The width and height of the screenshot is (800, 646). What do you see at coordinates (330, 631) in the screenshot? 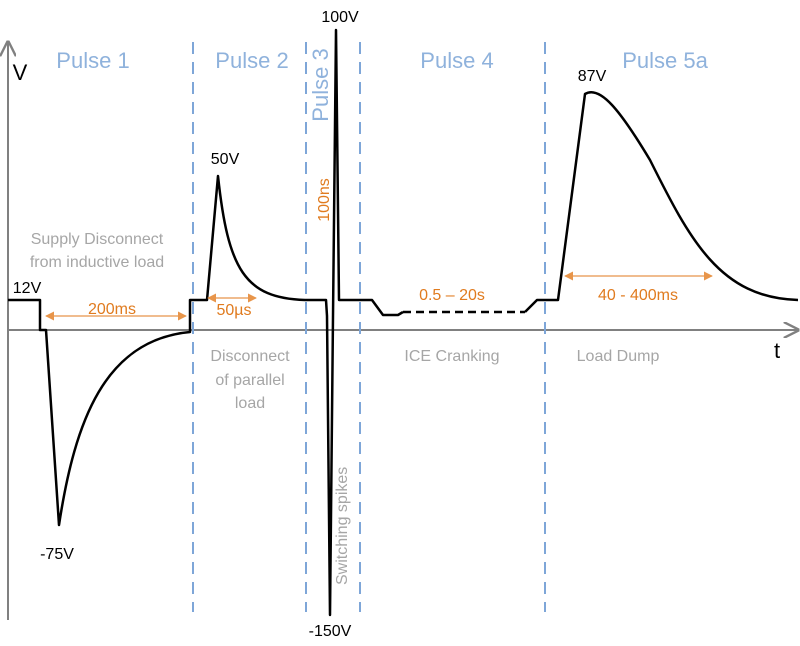
I see `peak-label: -150V` at bounding box center [330, 631].